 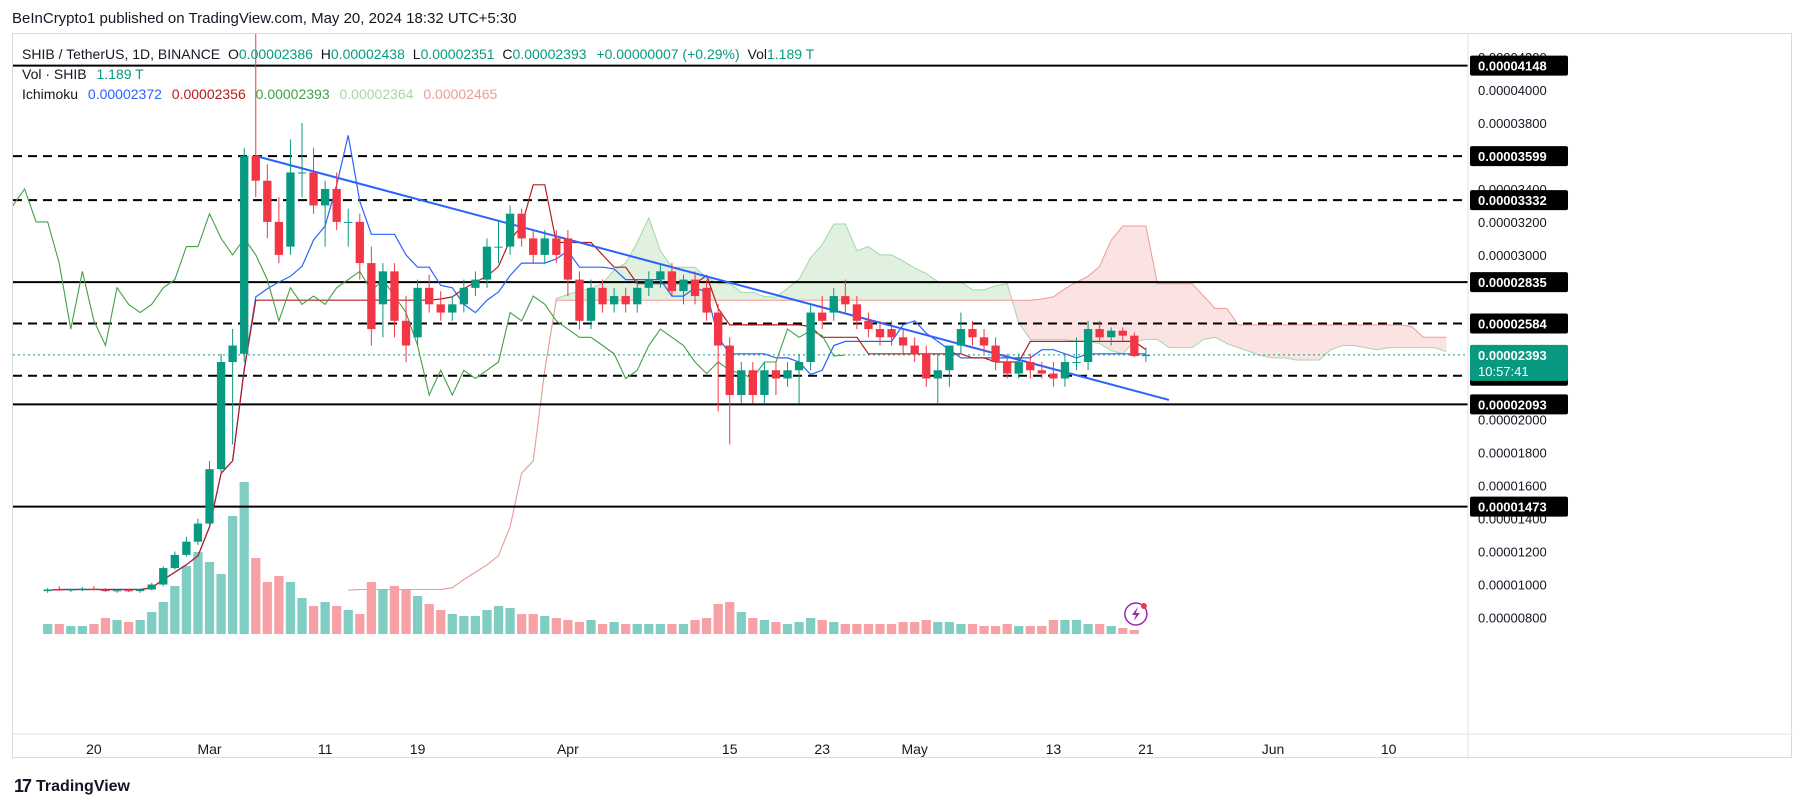 What do you see at coordinates (23, 786) in the screenshot?
I see `tradingview-logo-icon: 17` at bounding box center [23, 786].